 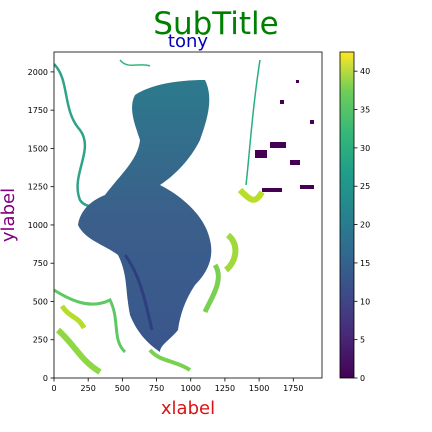 What do you see at coordinates (53, 388) in the screenshot?
I see `x-tick-label: 0` at bounding box center [53, 388].